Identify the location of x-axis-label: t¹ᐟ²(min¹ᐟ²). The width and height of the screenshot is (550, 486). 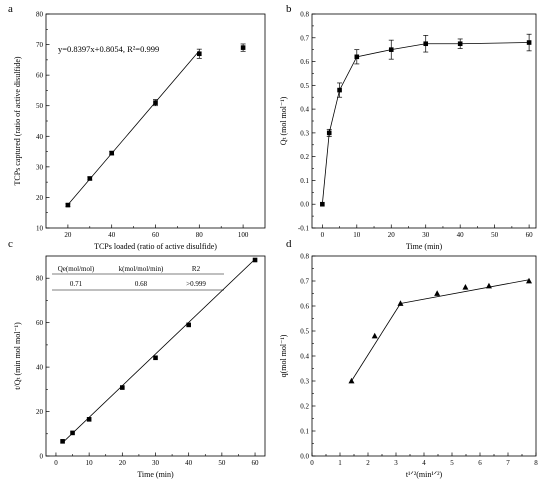
(424, 474).